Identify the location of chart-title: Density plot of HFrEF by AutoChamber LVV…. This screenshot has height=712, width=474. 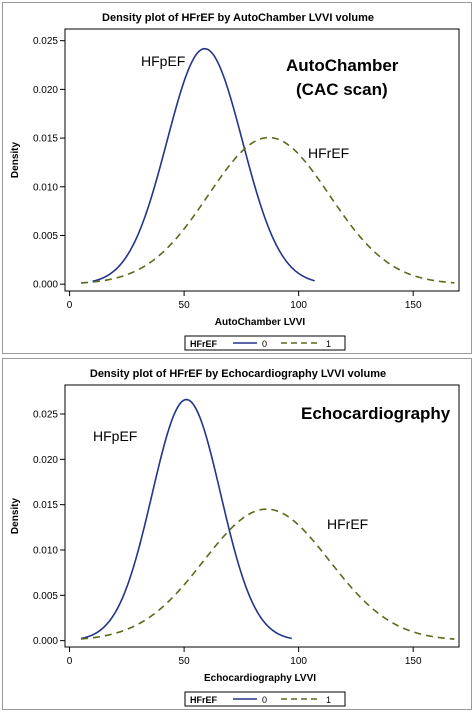
(238, 18).